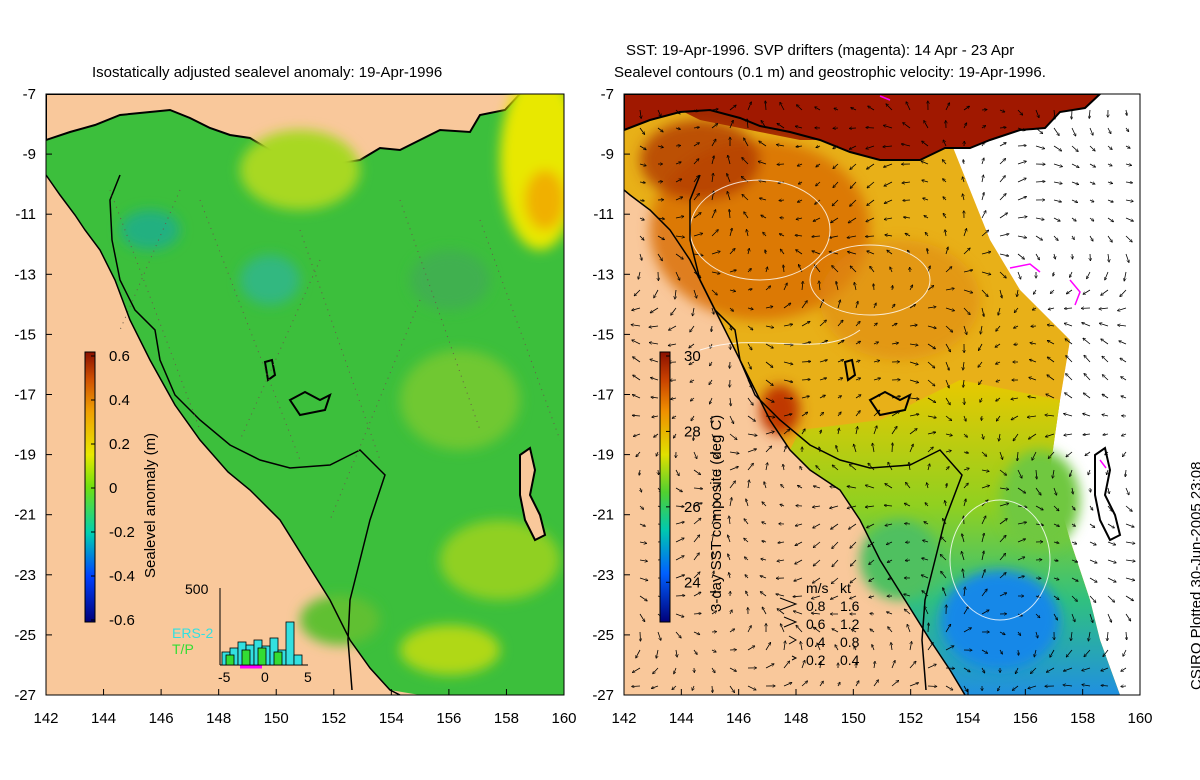  Describe the element at coordinates (242, 633) in the screenshot. I see `track-histogram: 500 -5 0 5 ERS-2 T/P` at that location.